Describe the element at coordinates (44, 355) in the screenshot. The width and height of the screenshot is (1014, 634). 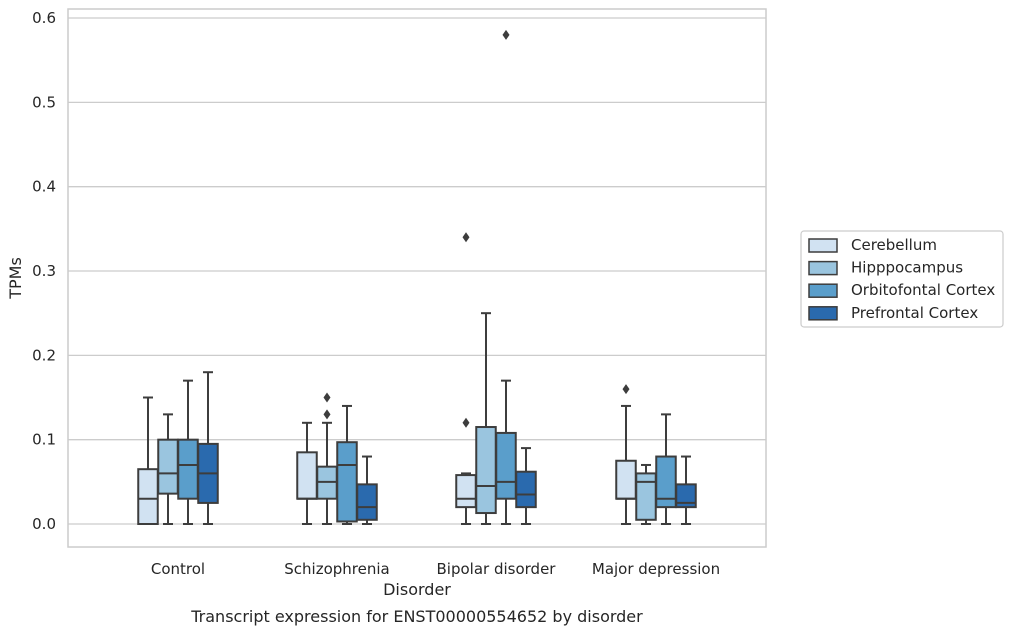
I see `y-tick-label: 0.2` at that location.